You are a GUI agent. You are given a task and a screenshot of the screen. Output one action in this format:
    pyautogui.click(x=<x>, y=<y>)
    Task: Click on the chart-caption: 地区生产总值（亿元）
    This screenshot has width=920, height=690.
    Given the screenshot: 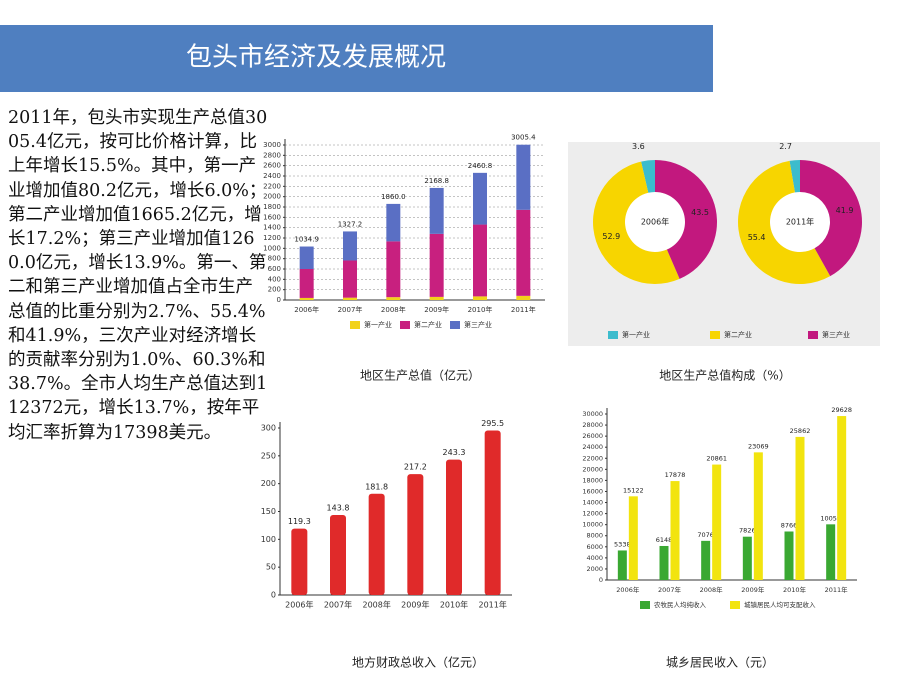 What is the action you would take?
    pyautogui.click(x=420, y=375)
    